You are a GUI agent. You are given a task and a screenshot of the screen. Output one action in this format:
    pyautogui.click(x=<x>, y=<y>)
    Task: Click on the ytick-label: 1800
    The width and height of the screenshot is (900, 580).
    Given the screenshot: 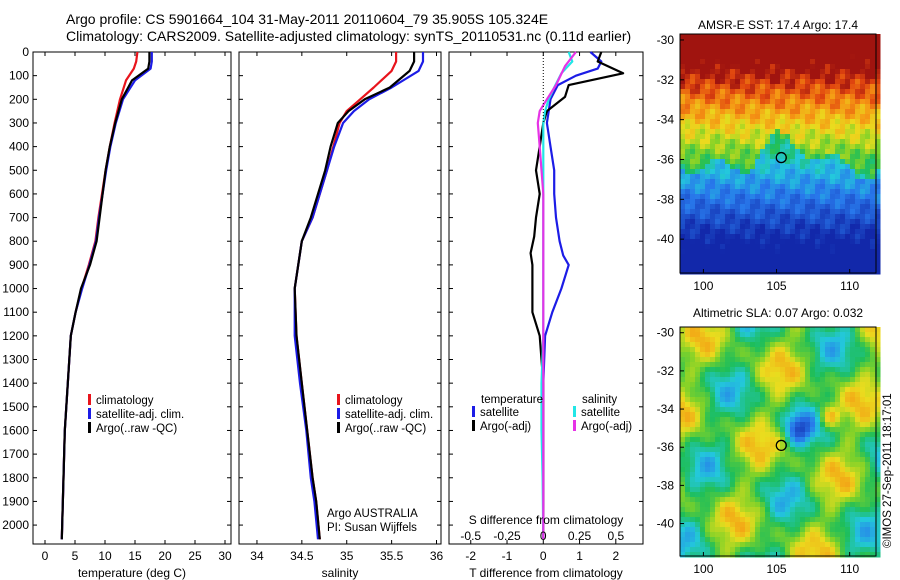 What is the action you would take?
    pyautogui.click(x=15, y=478)
    